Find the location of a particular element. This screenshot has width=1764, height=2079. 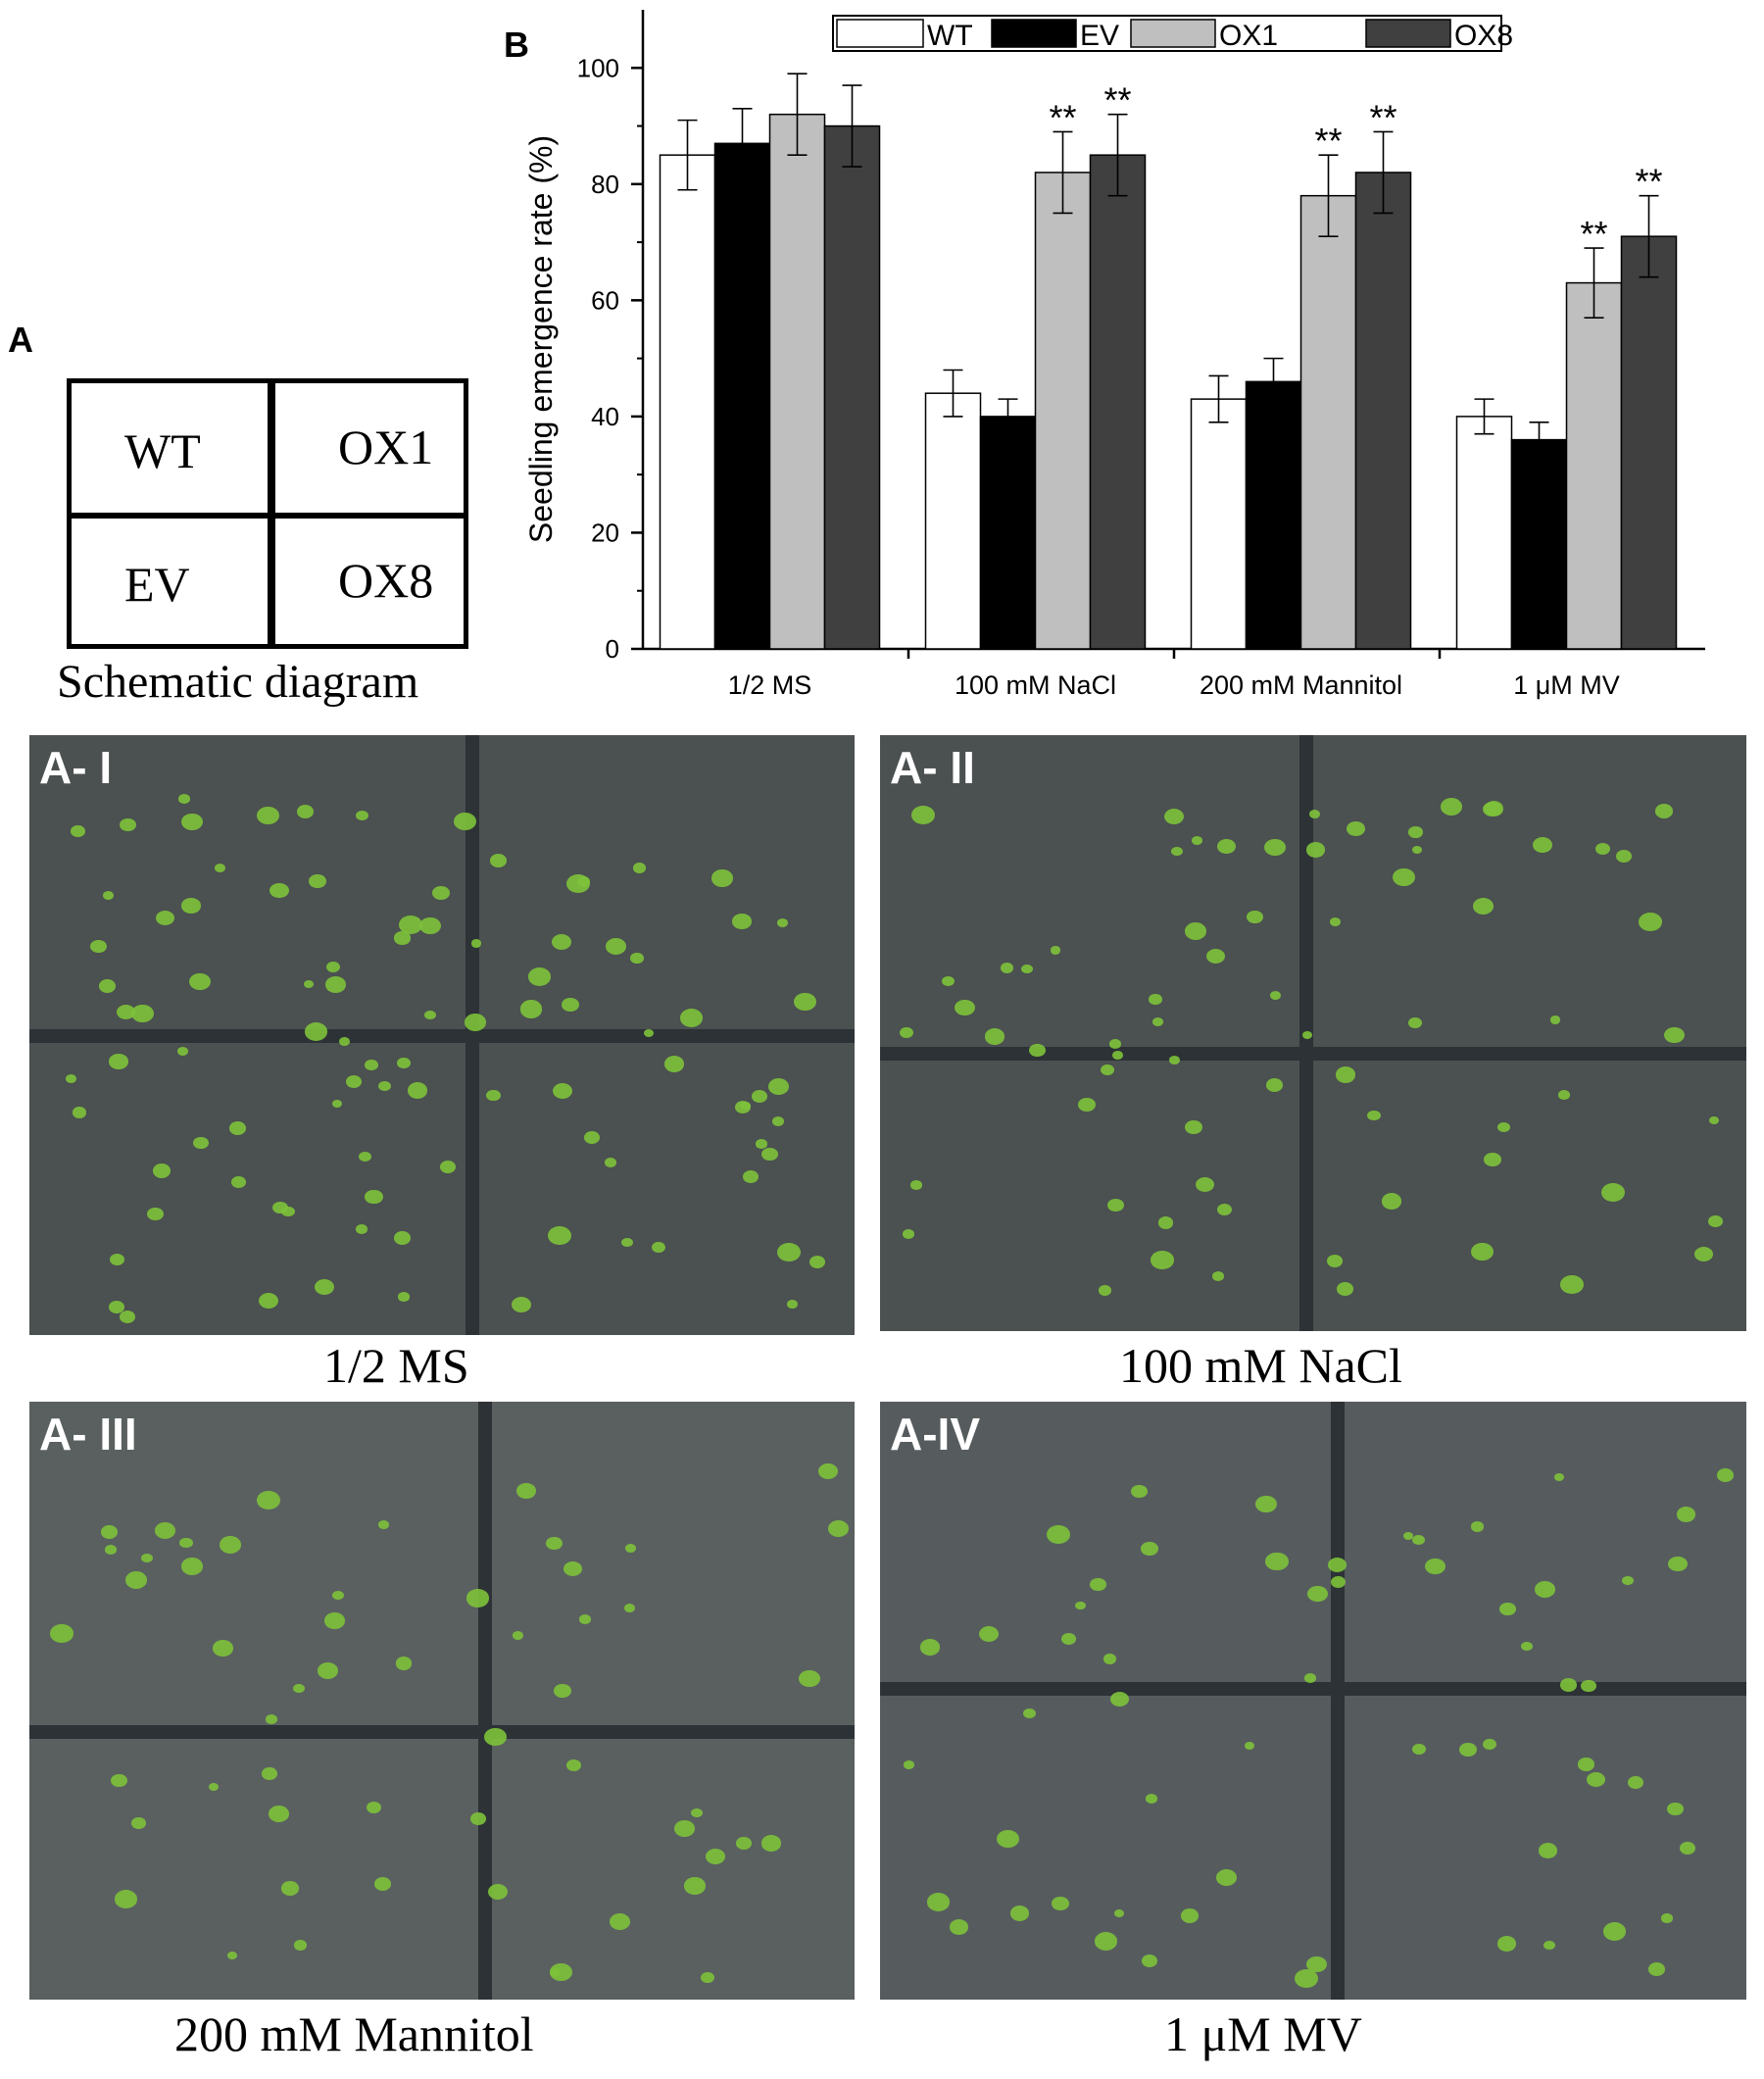

photo-panel-2-caption: 100 mM NaCl is located at coordinates (1260, 1365).